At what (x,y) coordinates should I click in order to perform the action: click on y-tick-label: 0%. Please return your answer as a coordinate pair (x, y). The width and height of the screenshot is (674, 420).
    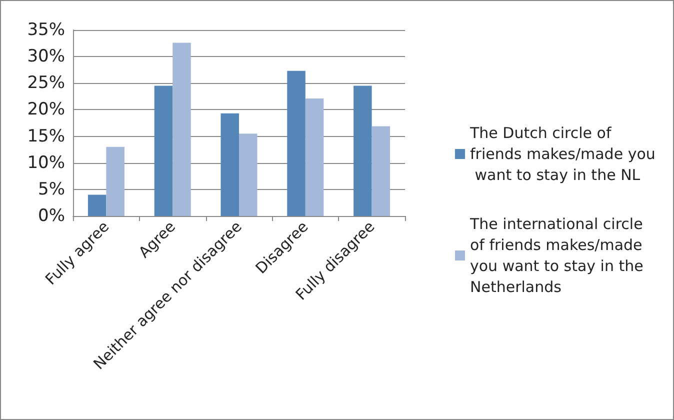
    Looking at the image, I should click on (51, 216).